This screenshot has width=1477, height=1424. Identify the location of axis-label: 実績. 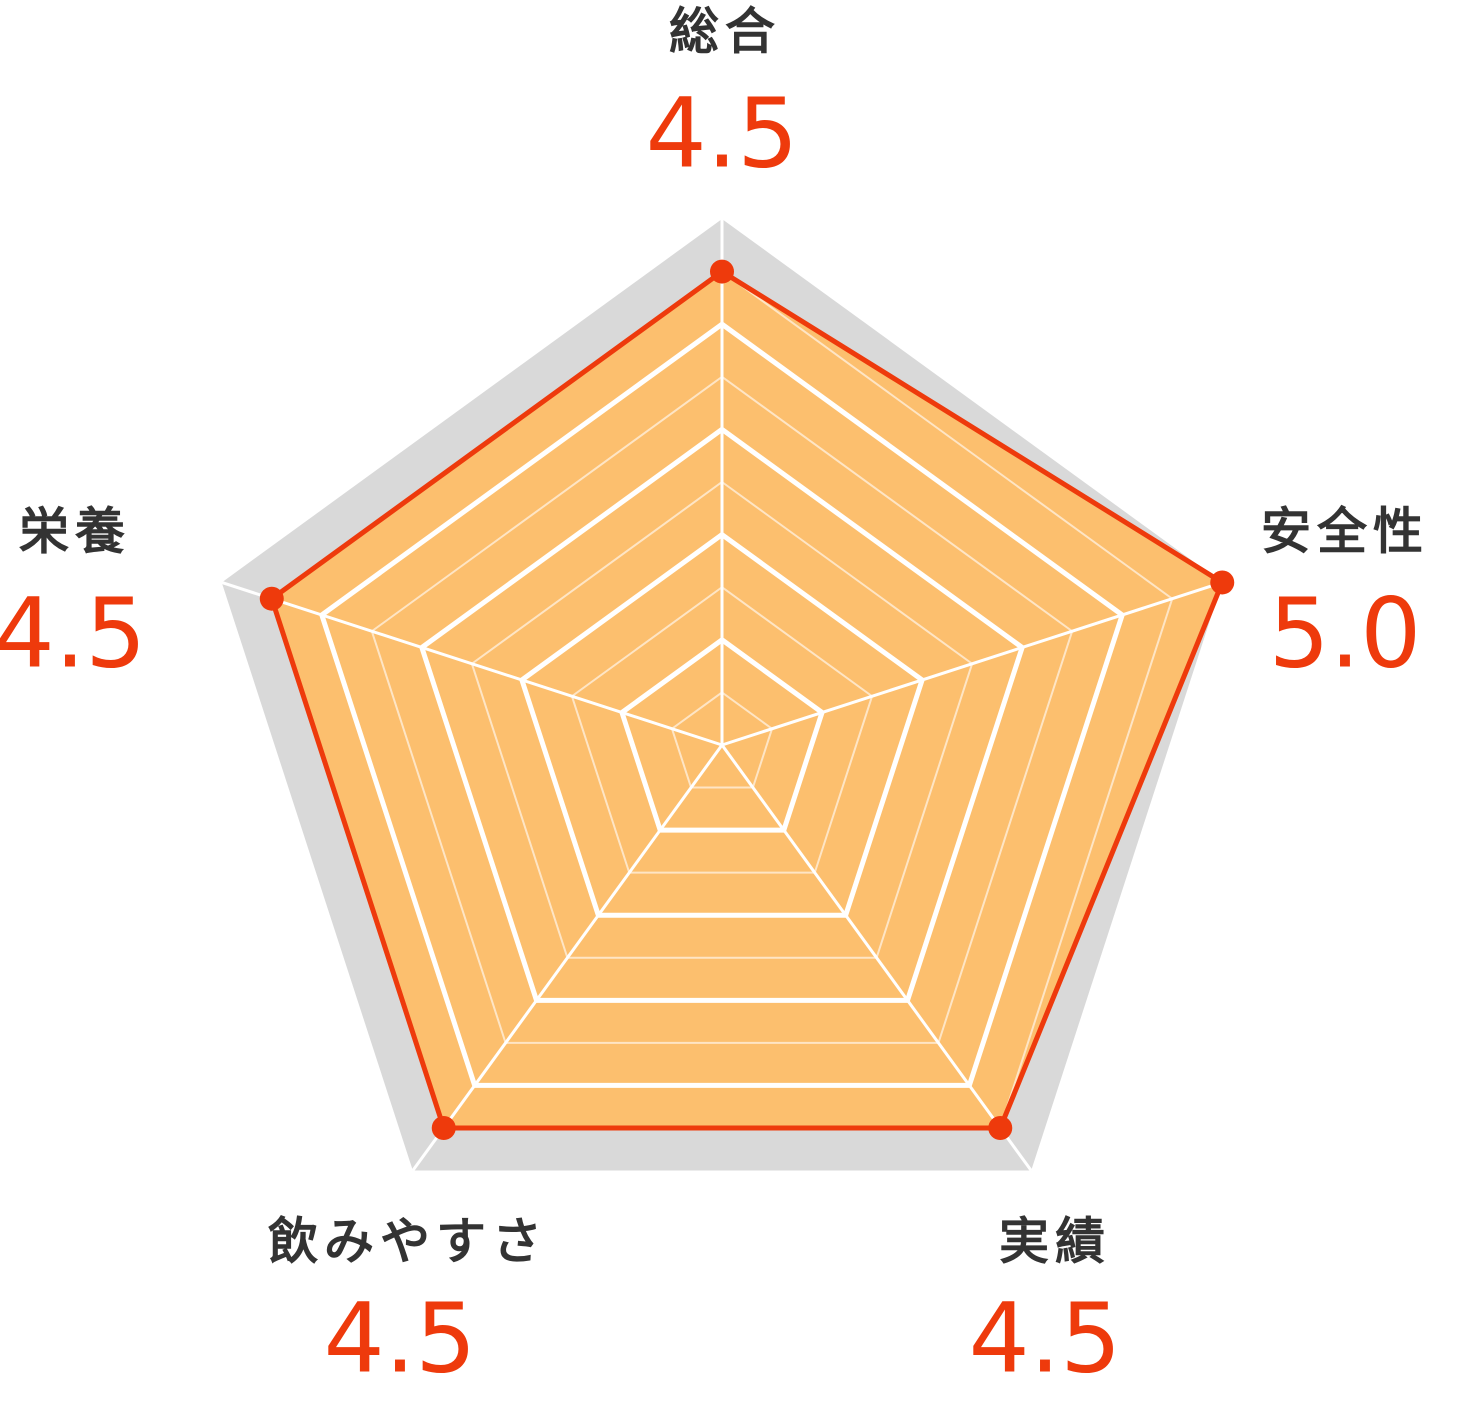
(1055, 1242).